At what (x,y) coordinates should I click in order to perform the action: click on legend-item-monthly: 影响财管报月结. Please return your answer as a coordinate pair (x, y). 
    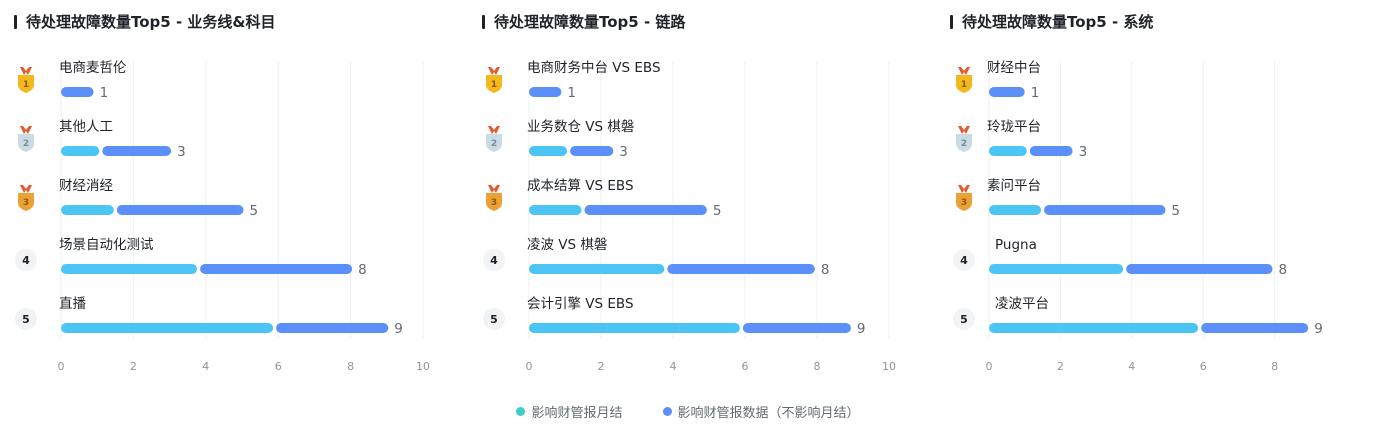
    Looking at the image, I should click on (569, 411).